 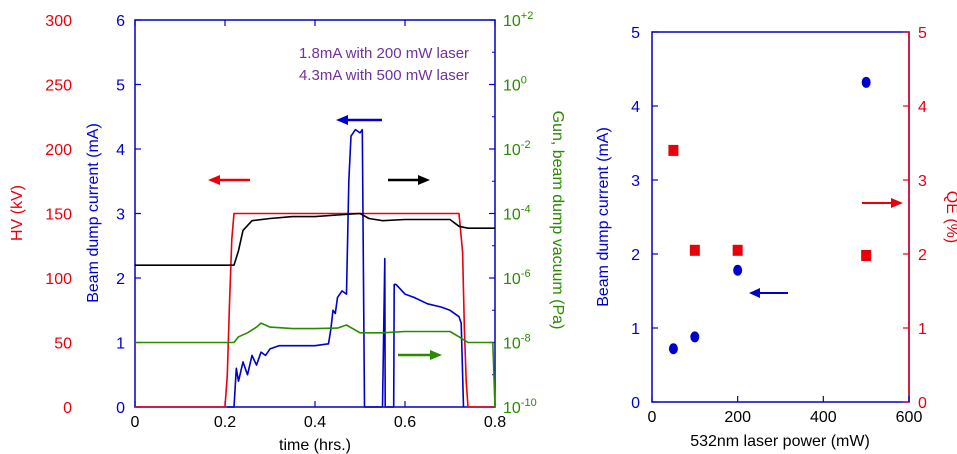 What do you see at coordinates (58, 21) in the screenshot?
I see `hv-tick-label: 300` at bounding box center [58, 21].